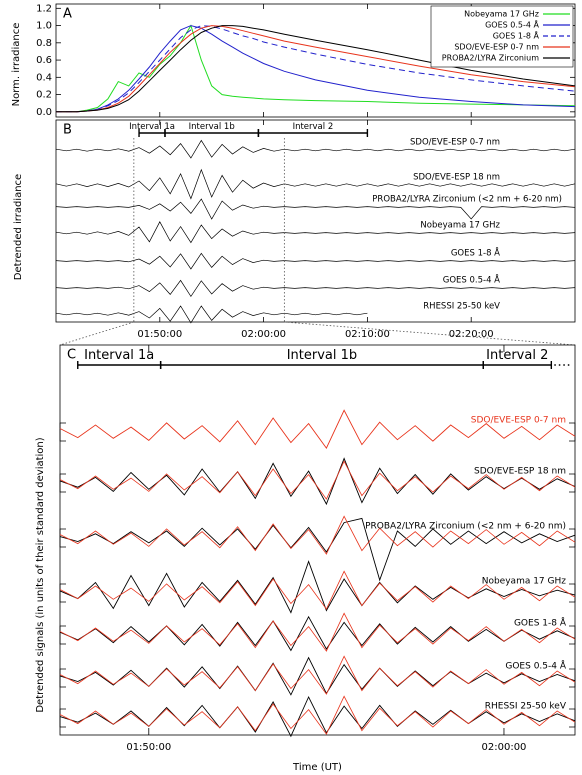  Describe the element at coordinates (496, 47) in the screenshot. I see `legend-label: SDO/EVE-ESP 0-7 nm` at that location.